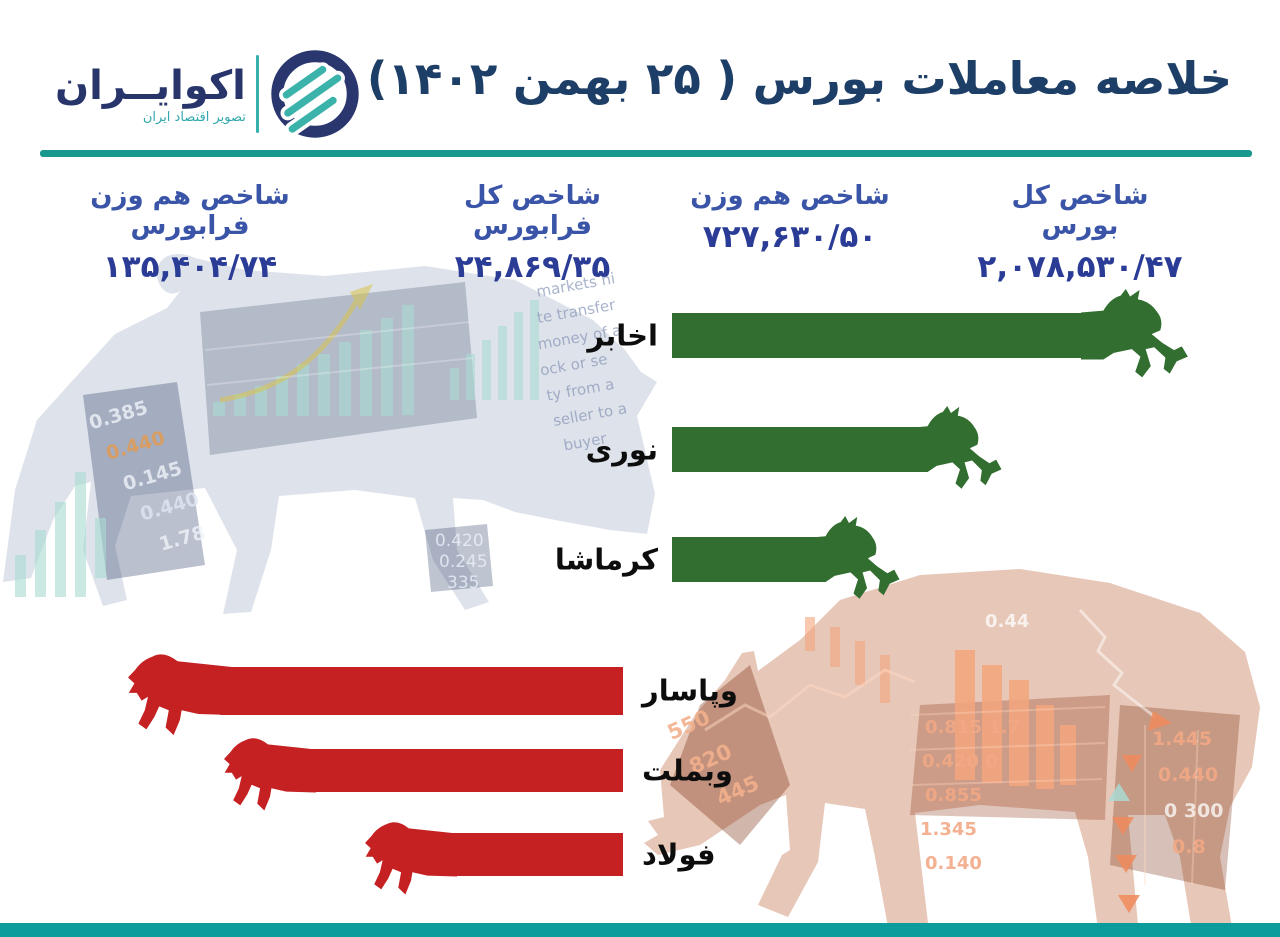 The image size is (1280, 937). Describe the element at coordinates (640, 930) in the screenshot. I see `footer-accent-band` at that location.